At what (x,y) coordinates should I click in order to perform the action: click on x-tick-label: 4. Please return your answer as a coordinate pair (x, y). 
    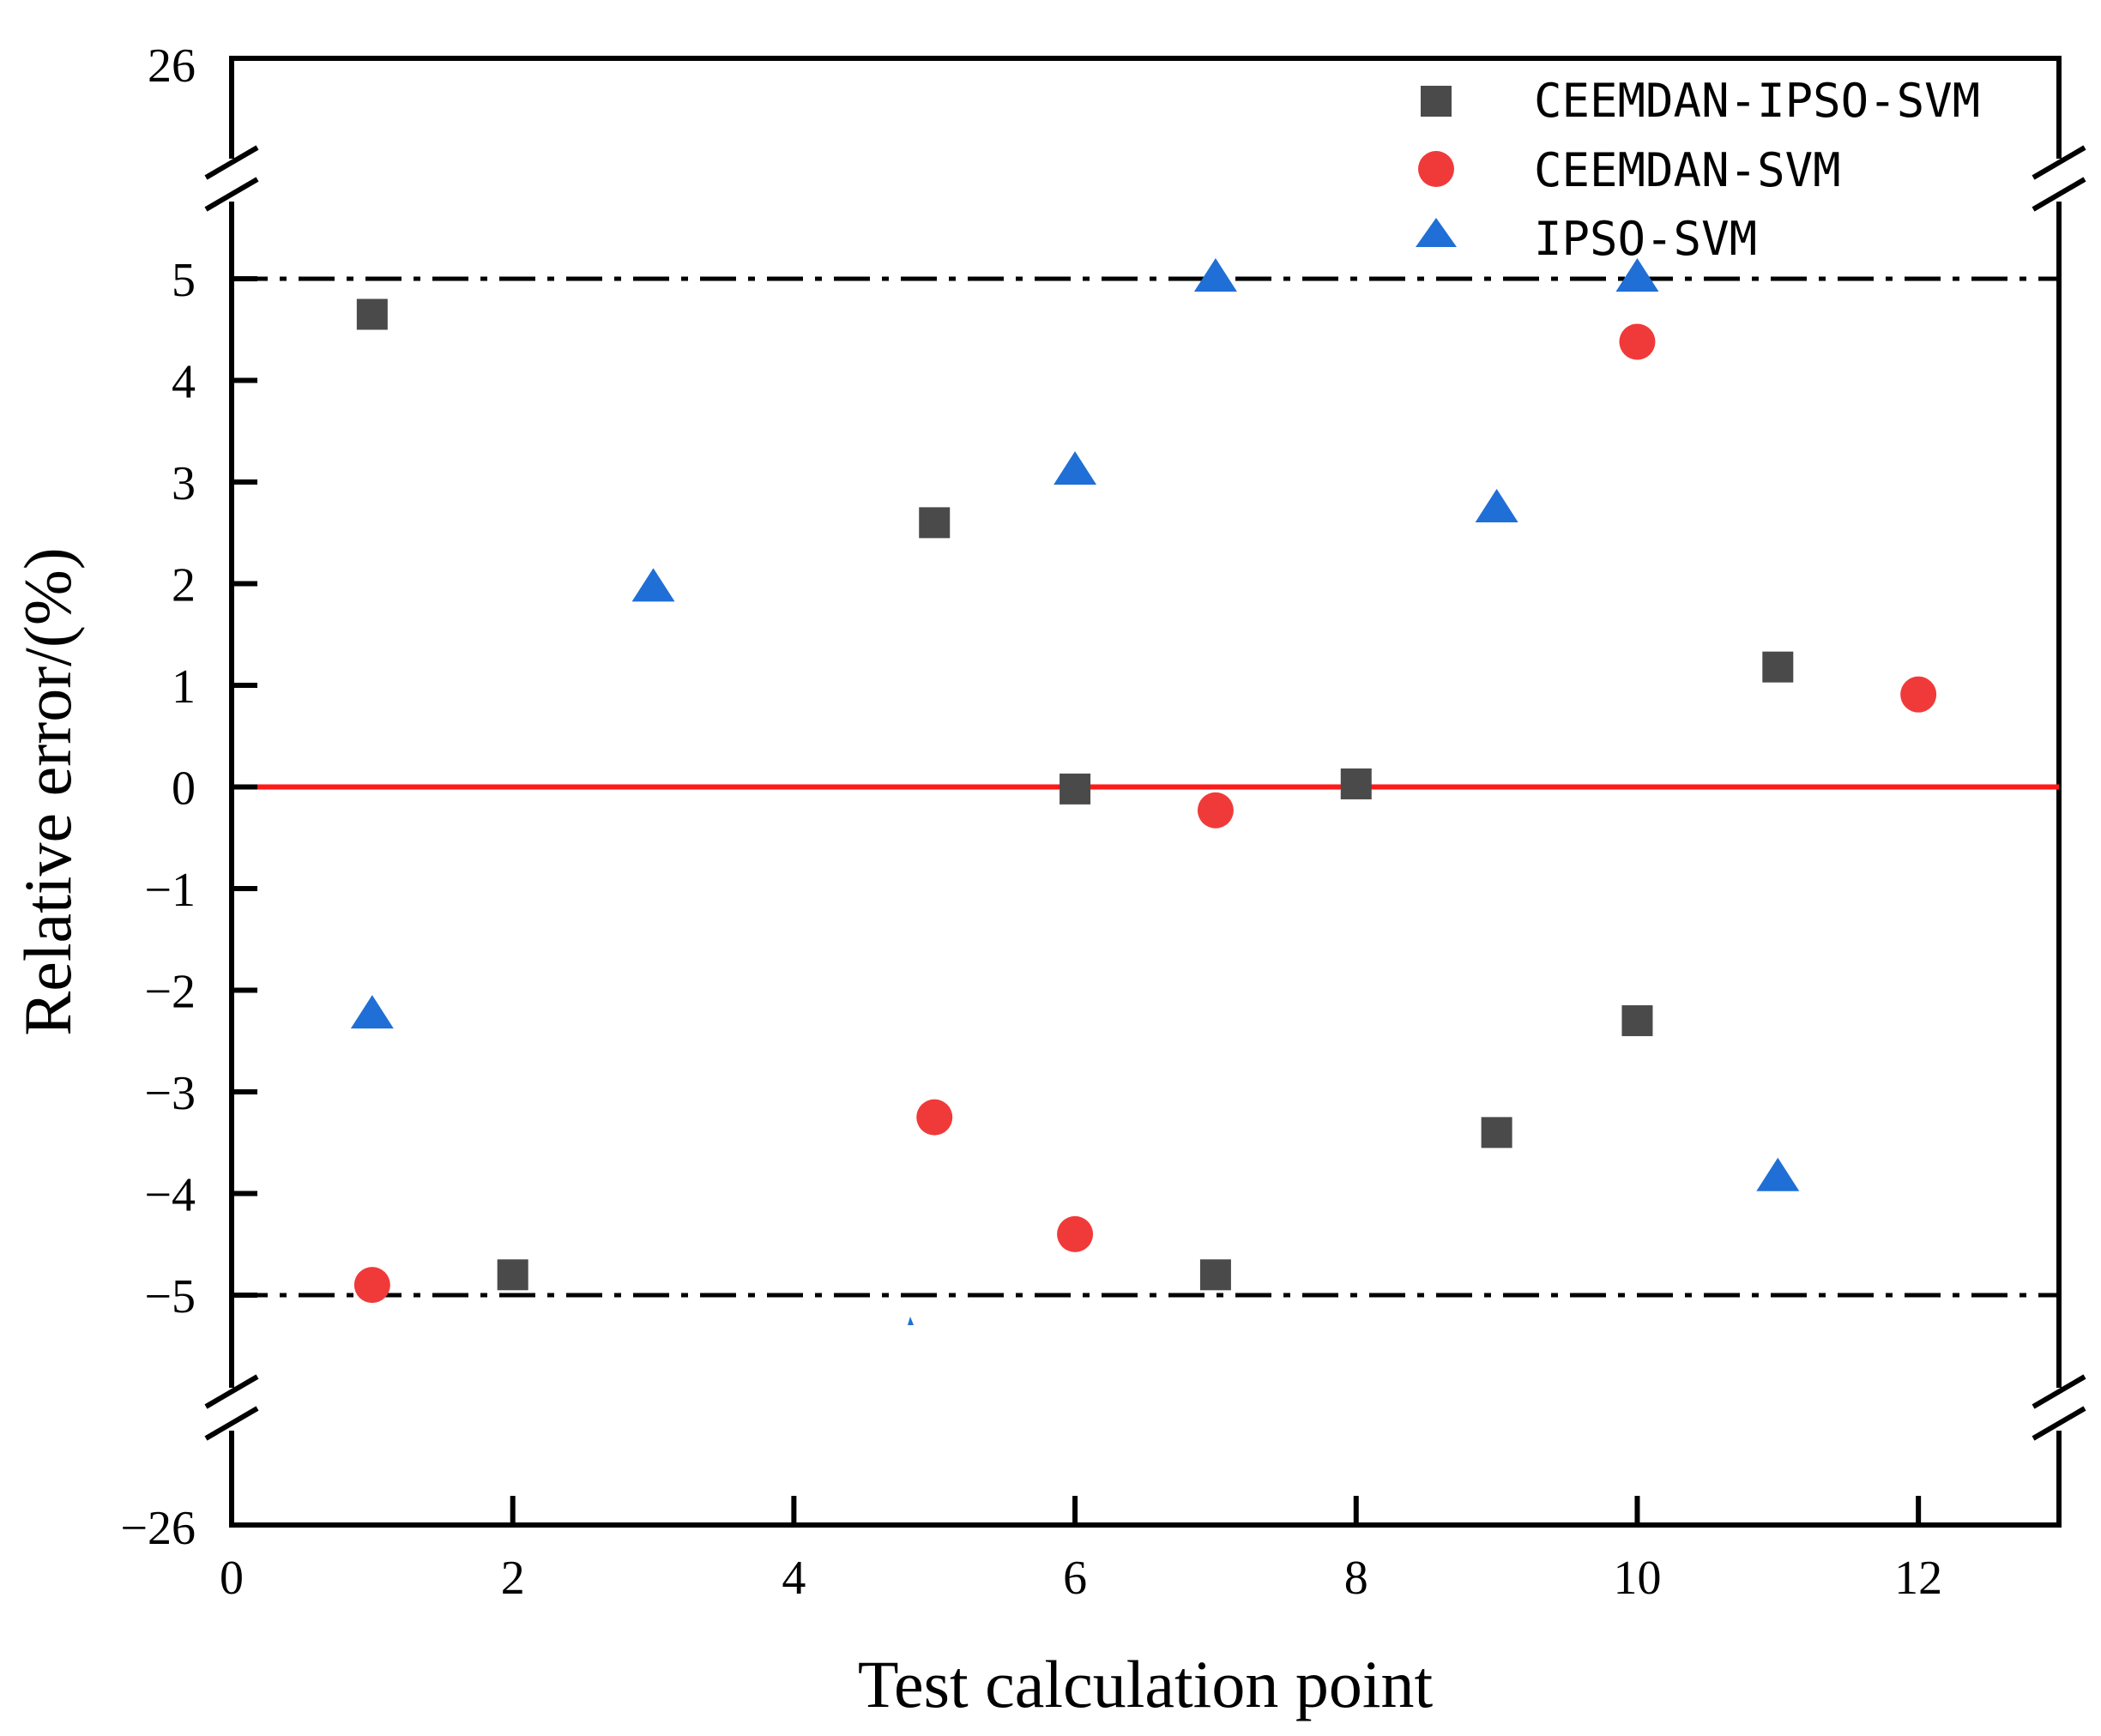
    Looking at the image, I should click on (794, 1578).